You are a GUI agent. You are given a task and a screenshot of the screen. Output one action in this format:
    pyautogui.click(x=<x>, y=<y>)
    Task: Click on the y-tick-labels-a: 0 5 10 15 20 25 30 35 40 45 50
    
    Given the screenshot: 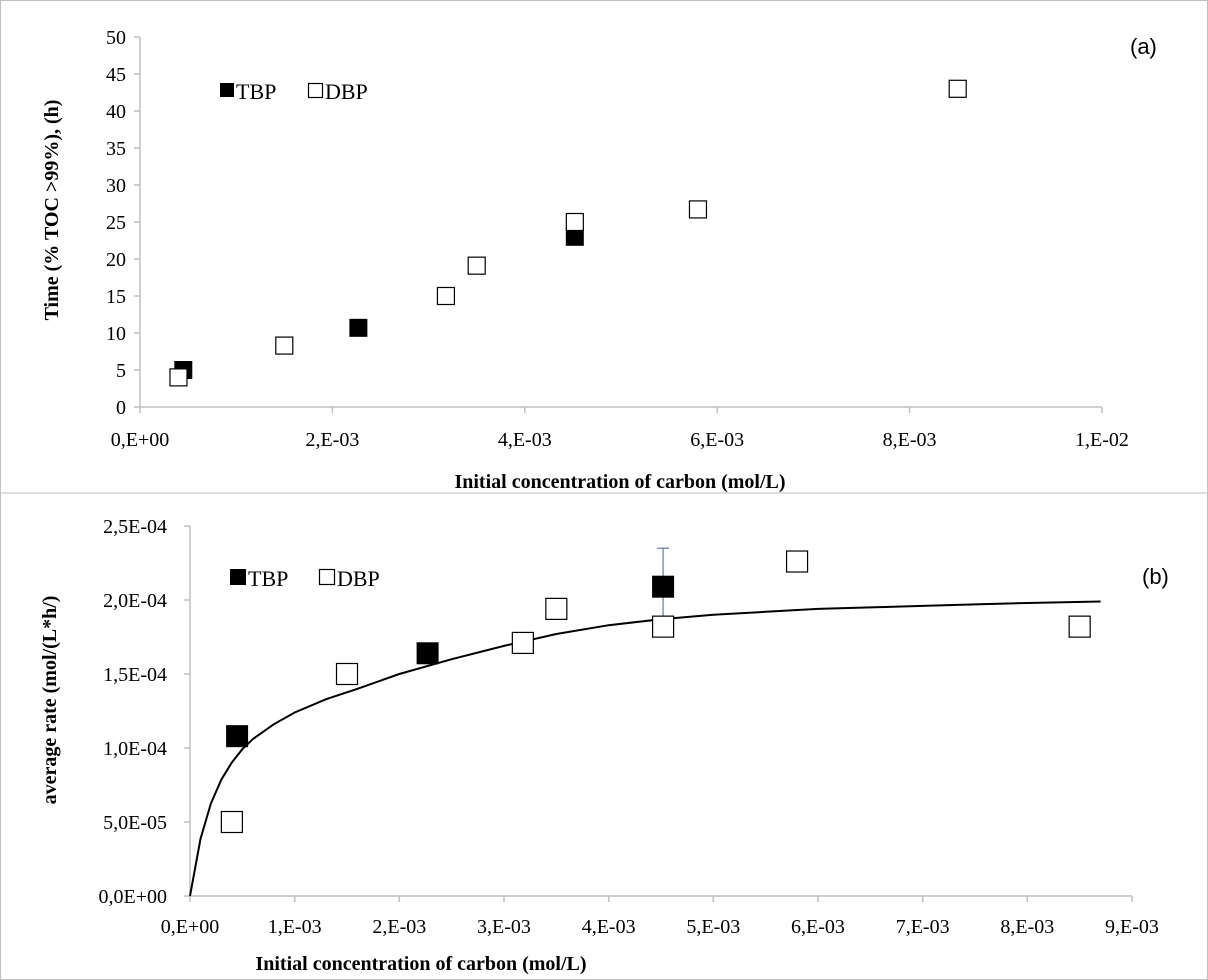 What is the action you would take?
    pyautogui.click(x=123, y=223)
    